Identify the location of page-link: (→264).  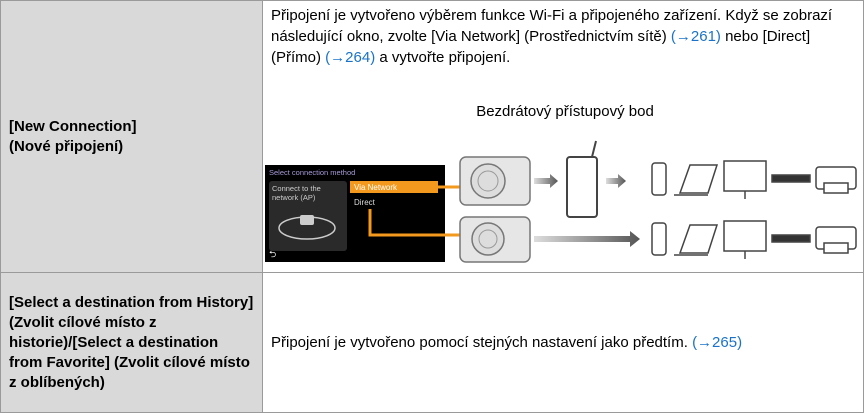
(350, 57).